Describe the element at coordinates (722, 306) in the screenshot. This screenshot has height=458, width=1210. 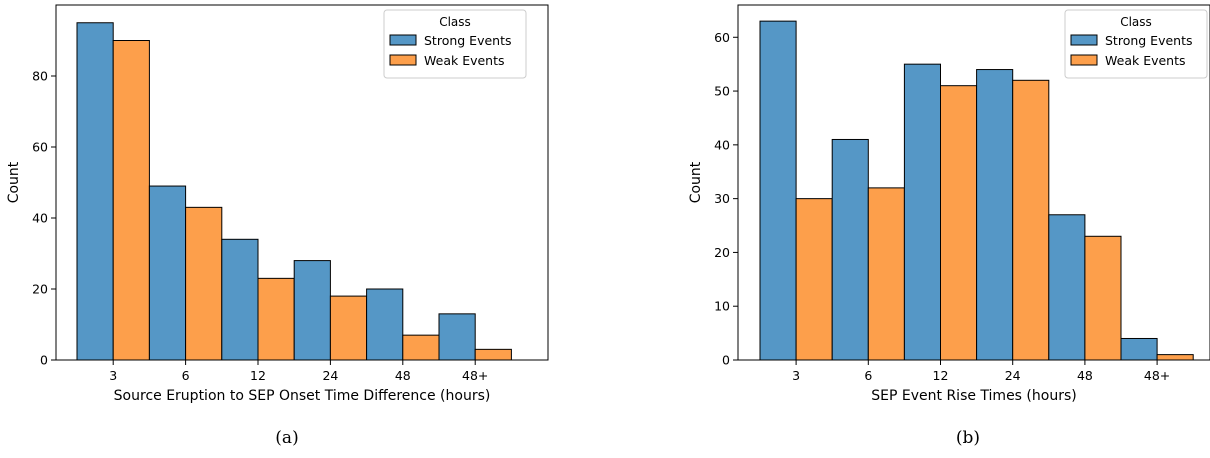
I see `y-tick-label: 10` at that location.